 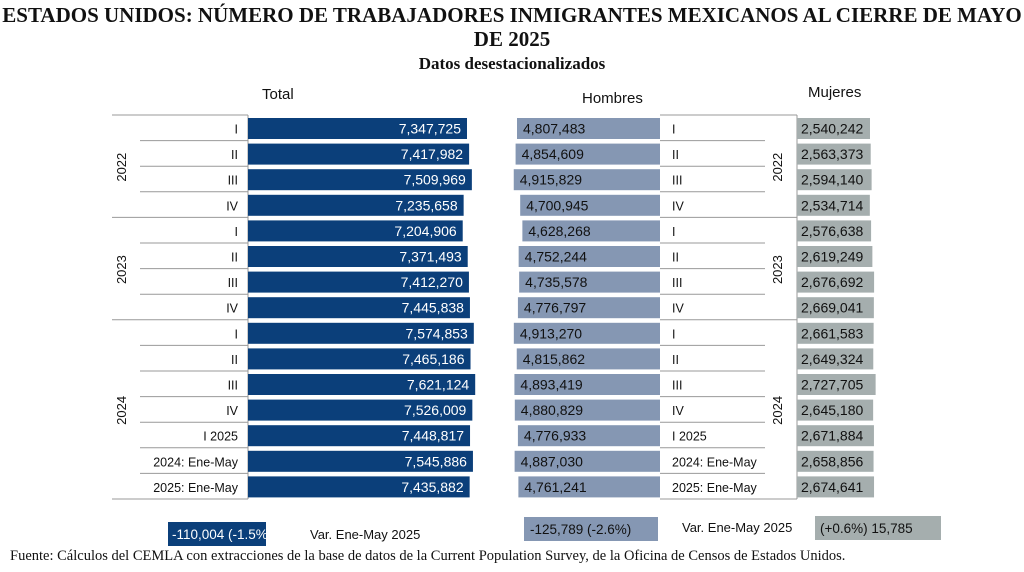 I want to click on data-label-total: 7,509,969, so click(x=435, y=180).